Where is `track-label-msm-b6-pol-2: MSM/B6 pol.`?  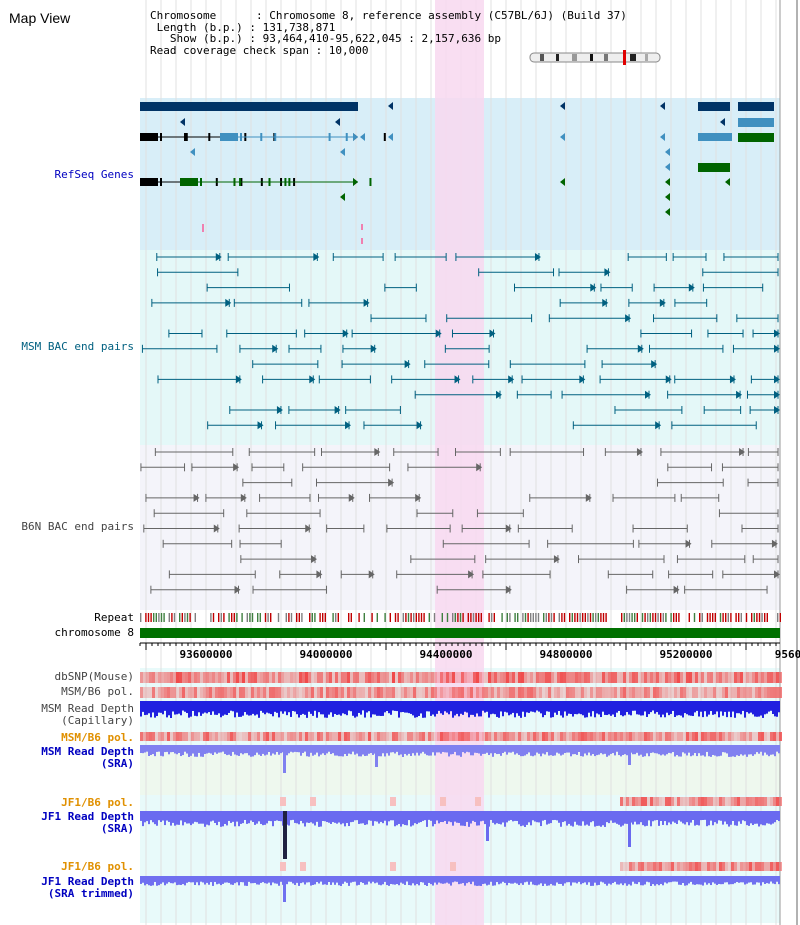 track-label-msm-b6-pol-2: MSM/B6 pol. is located at coordinates (97, 737).